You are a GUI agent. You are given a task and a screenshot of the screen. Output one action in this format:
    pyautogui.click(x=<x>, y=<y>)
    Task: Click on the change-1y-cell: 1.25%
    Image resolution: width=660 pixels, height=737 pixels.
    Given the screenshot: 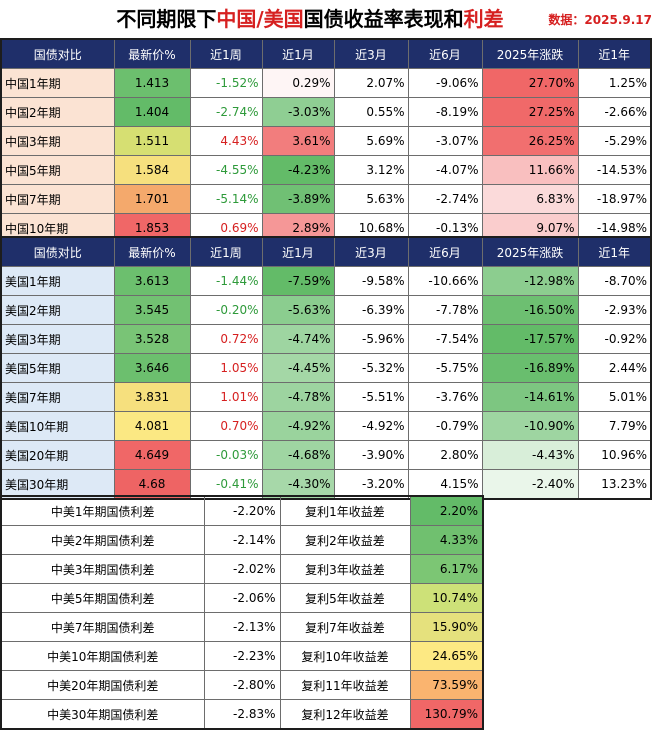 What is the action you would take?
    pyautogui.click(x=614, y=83)
    